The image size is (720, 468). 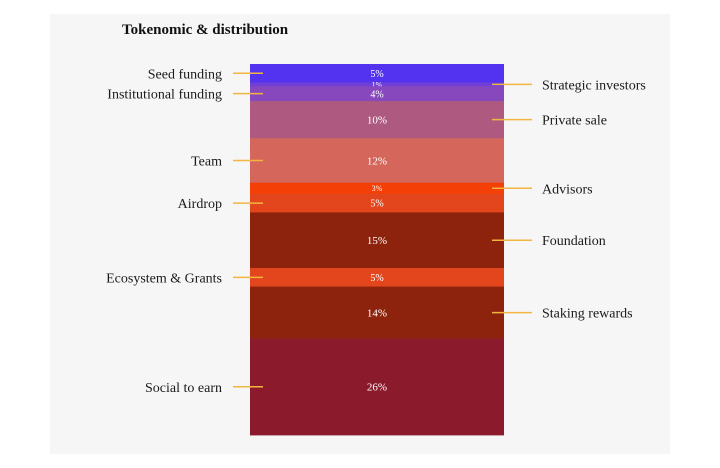 I want to click on bar-segment-social-to-earn, so click(x=377, y=387).